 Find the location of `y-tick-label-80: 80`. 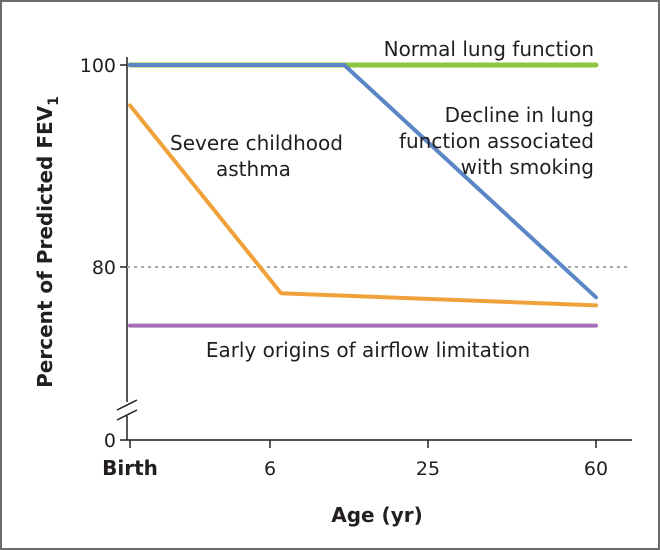

y-tick-label-80: 80 is located at coordinates (104, 268).